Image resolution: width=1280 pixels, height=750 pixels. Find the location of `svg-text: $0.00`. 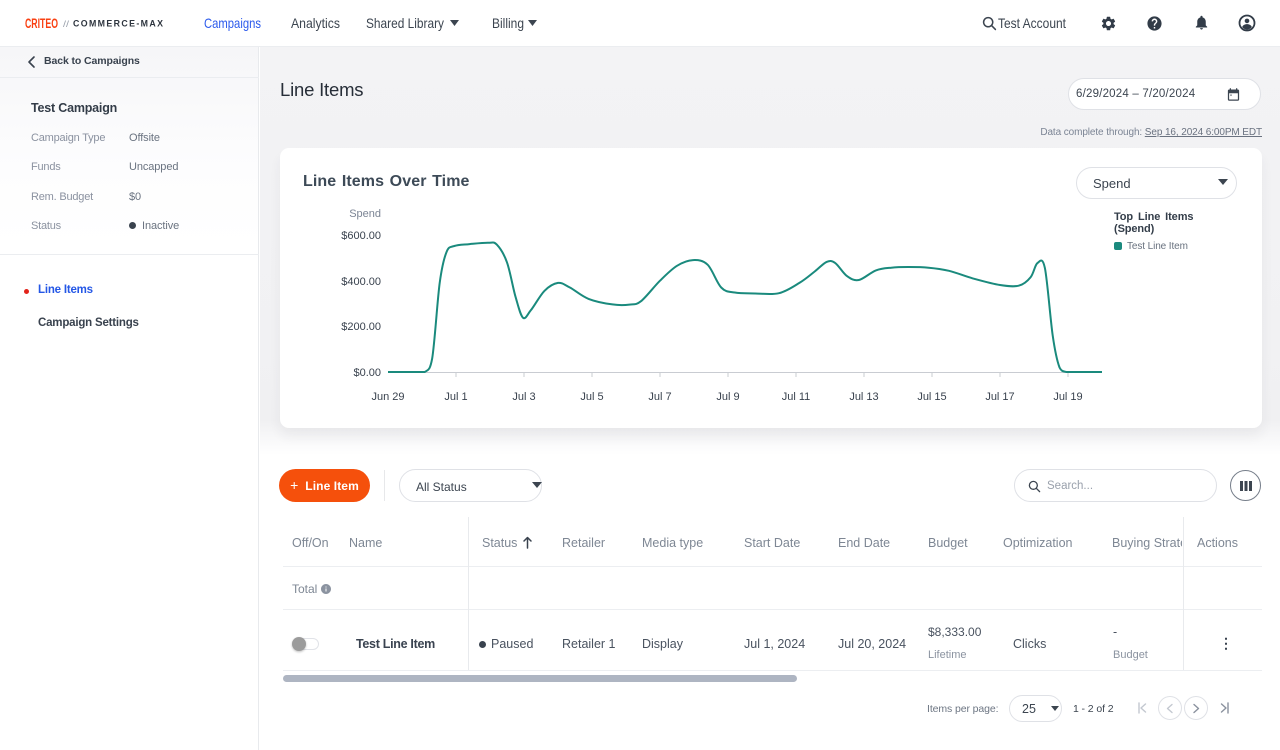

svg-text: $0.00 is located at coordinates (367, 373).